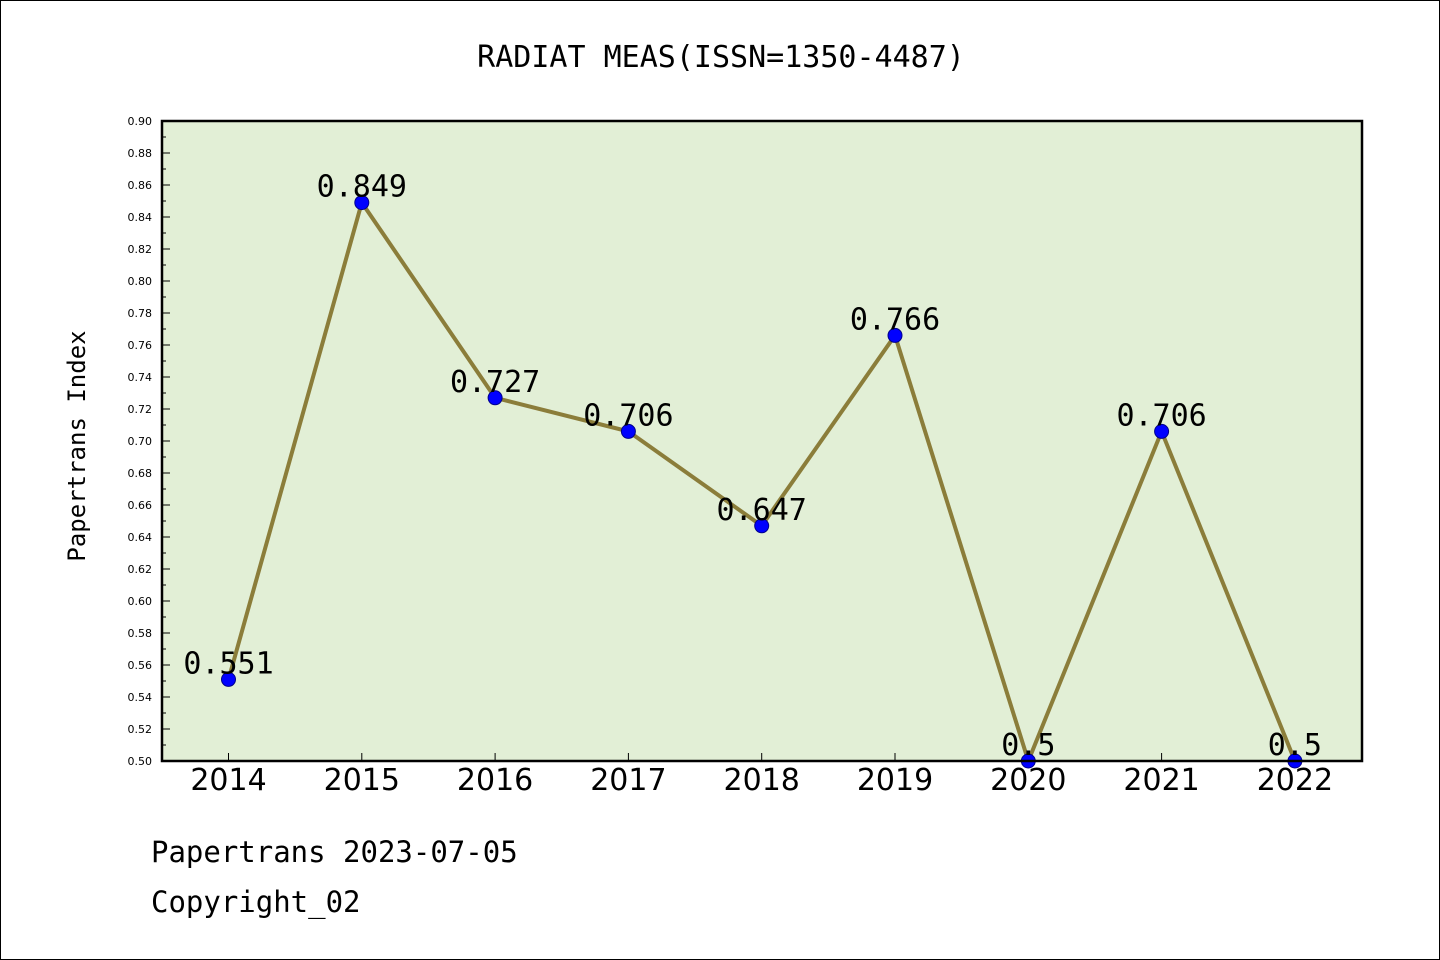 The width and height of the screenshot is (1440, 960). I want to click on y-tick-label: 0.74, so click(140, 377).